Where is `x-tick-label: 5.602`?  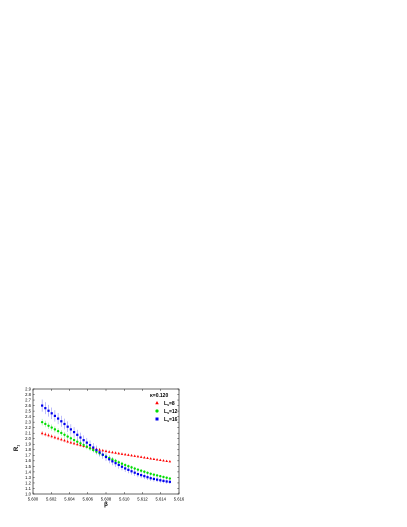 x-tick-label: 5.602 is located at coordinates (51, 499).